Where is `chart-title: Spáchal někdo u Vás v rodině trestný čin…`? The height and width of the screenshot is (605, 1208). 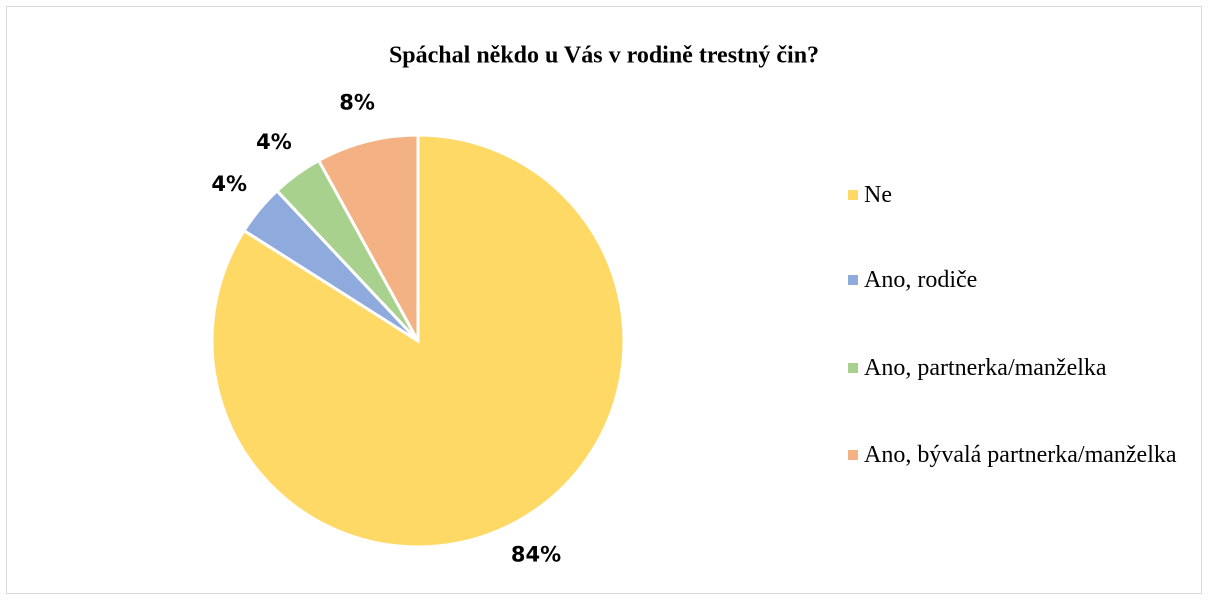
chart-title: Spáchal někdo u Vás v rodině trestný čin… is located at coordinates (604, 56).